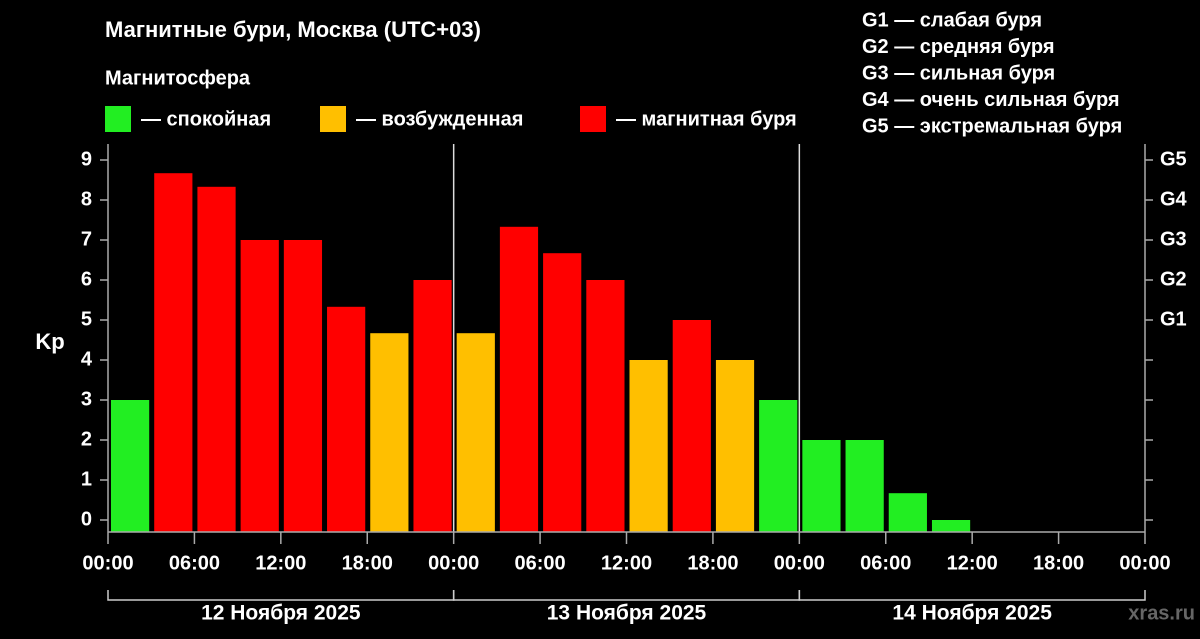  Describe the element at coordinates (86, 199) in the screenshot. I see `y-tick-label: 8` at that location.